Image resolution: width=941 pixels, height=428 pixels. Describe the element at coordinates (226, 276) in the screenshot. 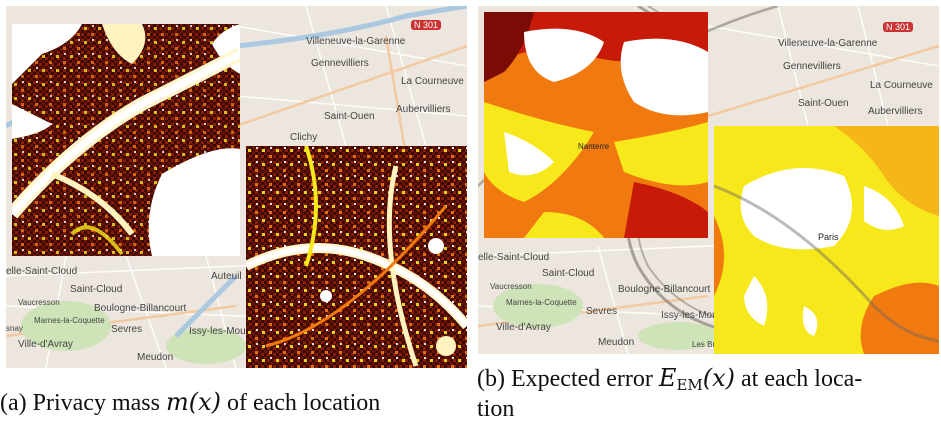

I see `place-label: Auteuil` at that location.